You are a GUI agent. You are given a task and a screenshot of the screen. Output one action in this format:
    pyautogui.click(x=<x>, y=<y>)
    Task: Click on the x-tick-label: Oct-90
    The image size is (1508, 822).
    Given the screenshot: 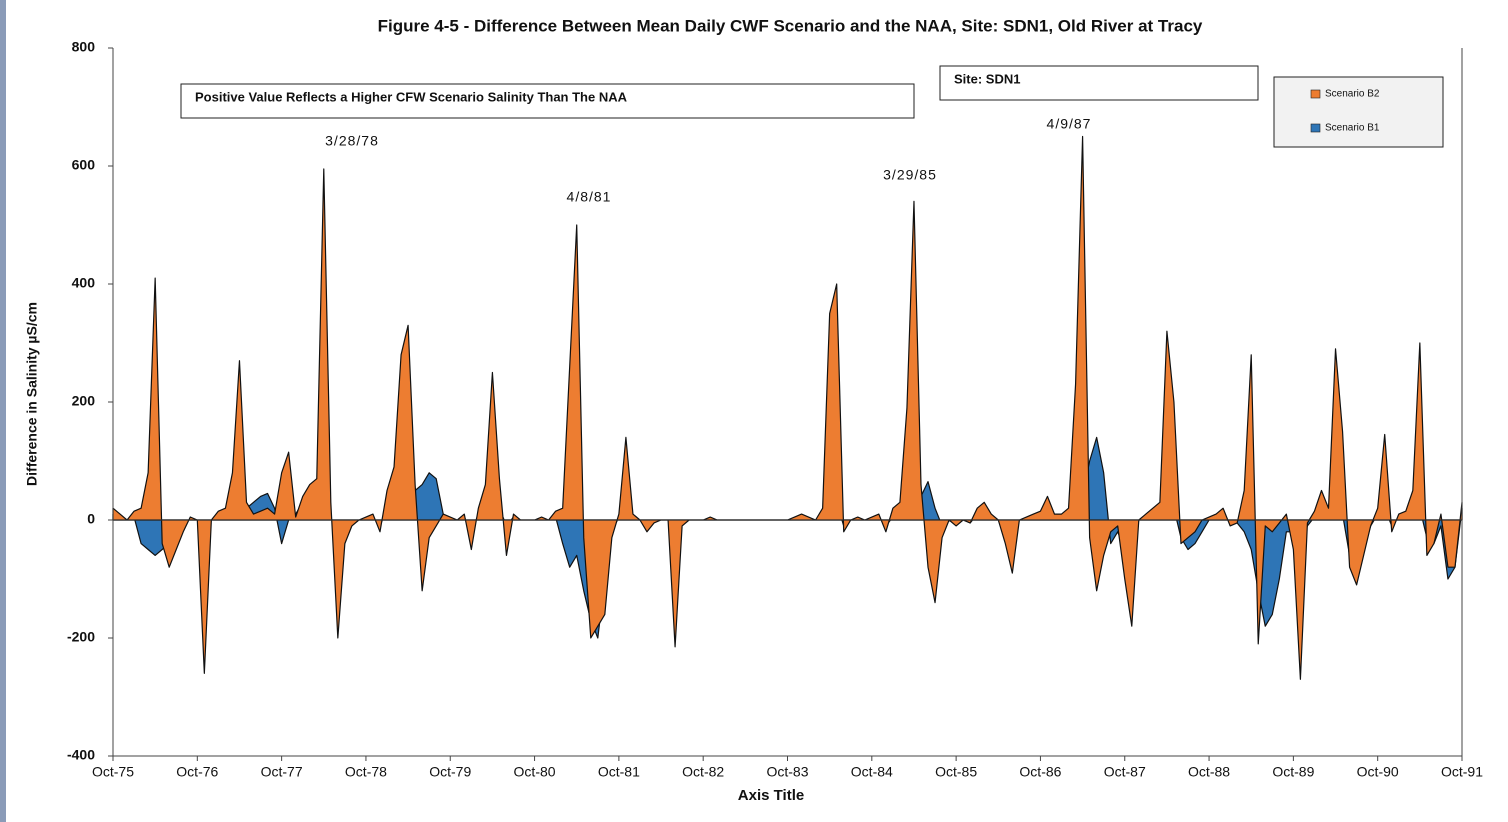 What is the action you would take?
    pyautogui.click(x=1378, y=772)
    